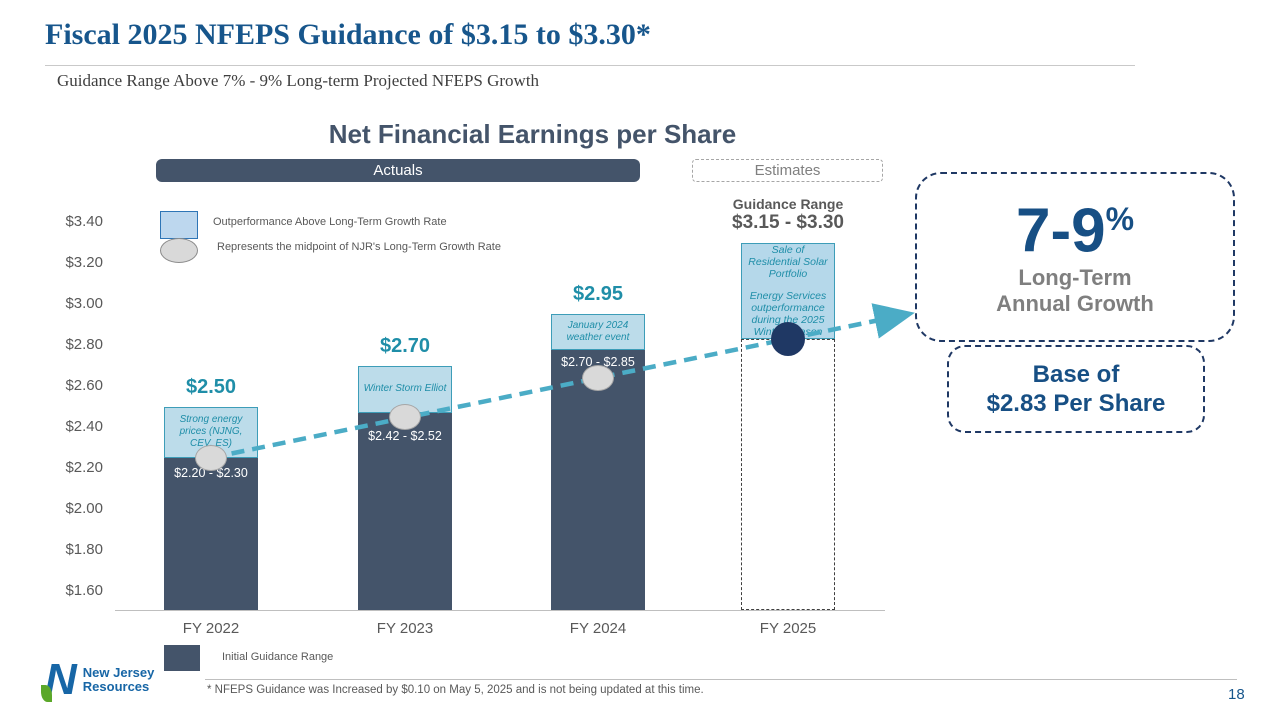  Describe the element at coordinates (211, 628) in the screenshot. I see `x-axis-label: FY 2022` at that location.